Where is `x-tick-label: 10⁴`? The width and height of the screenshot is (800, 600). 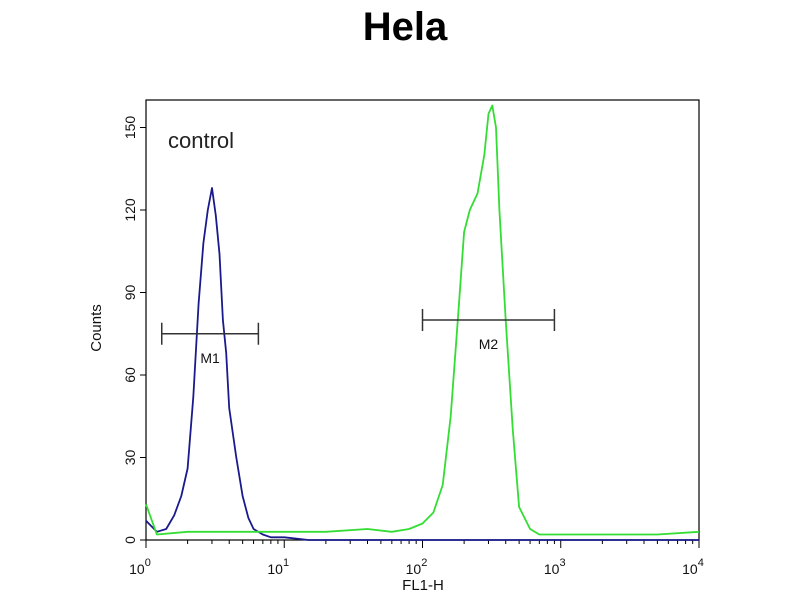
x-tick-label: 10⁴ is located at coordinates (693, 567).